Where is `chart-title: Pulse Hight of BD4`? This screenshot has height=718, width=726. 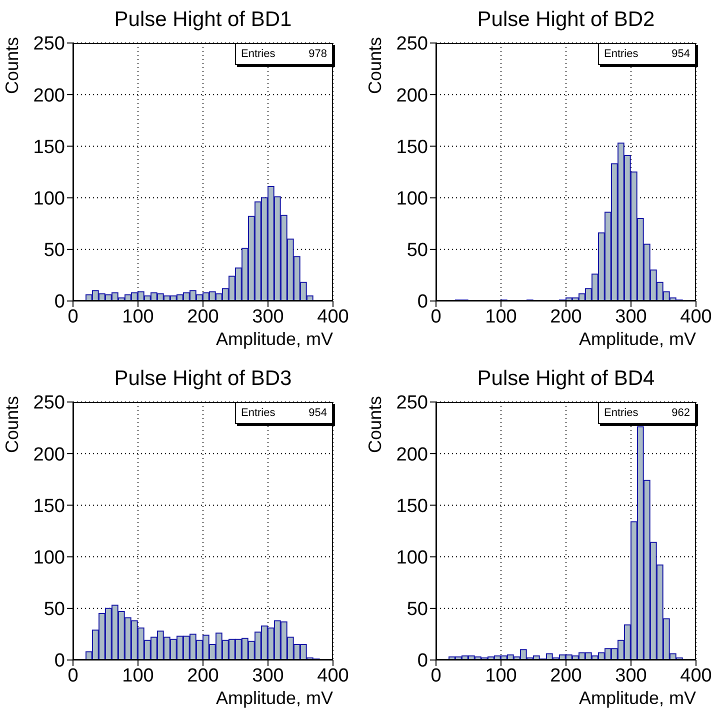 chart-title: Pulse Hight of BD4 is located at coordinates (566, 379).